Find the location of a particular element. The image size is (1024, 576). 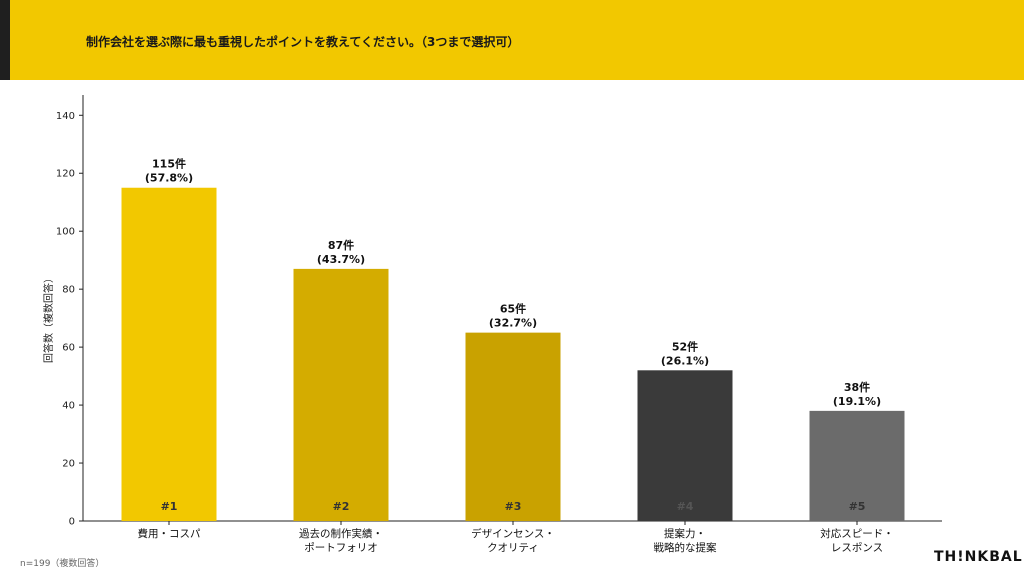

bar-percent-label: (19.1%) is located at coordinates (857, 401).